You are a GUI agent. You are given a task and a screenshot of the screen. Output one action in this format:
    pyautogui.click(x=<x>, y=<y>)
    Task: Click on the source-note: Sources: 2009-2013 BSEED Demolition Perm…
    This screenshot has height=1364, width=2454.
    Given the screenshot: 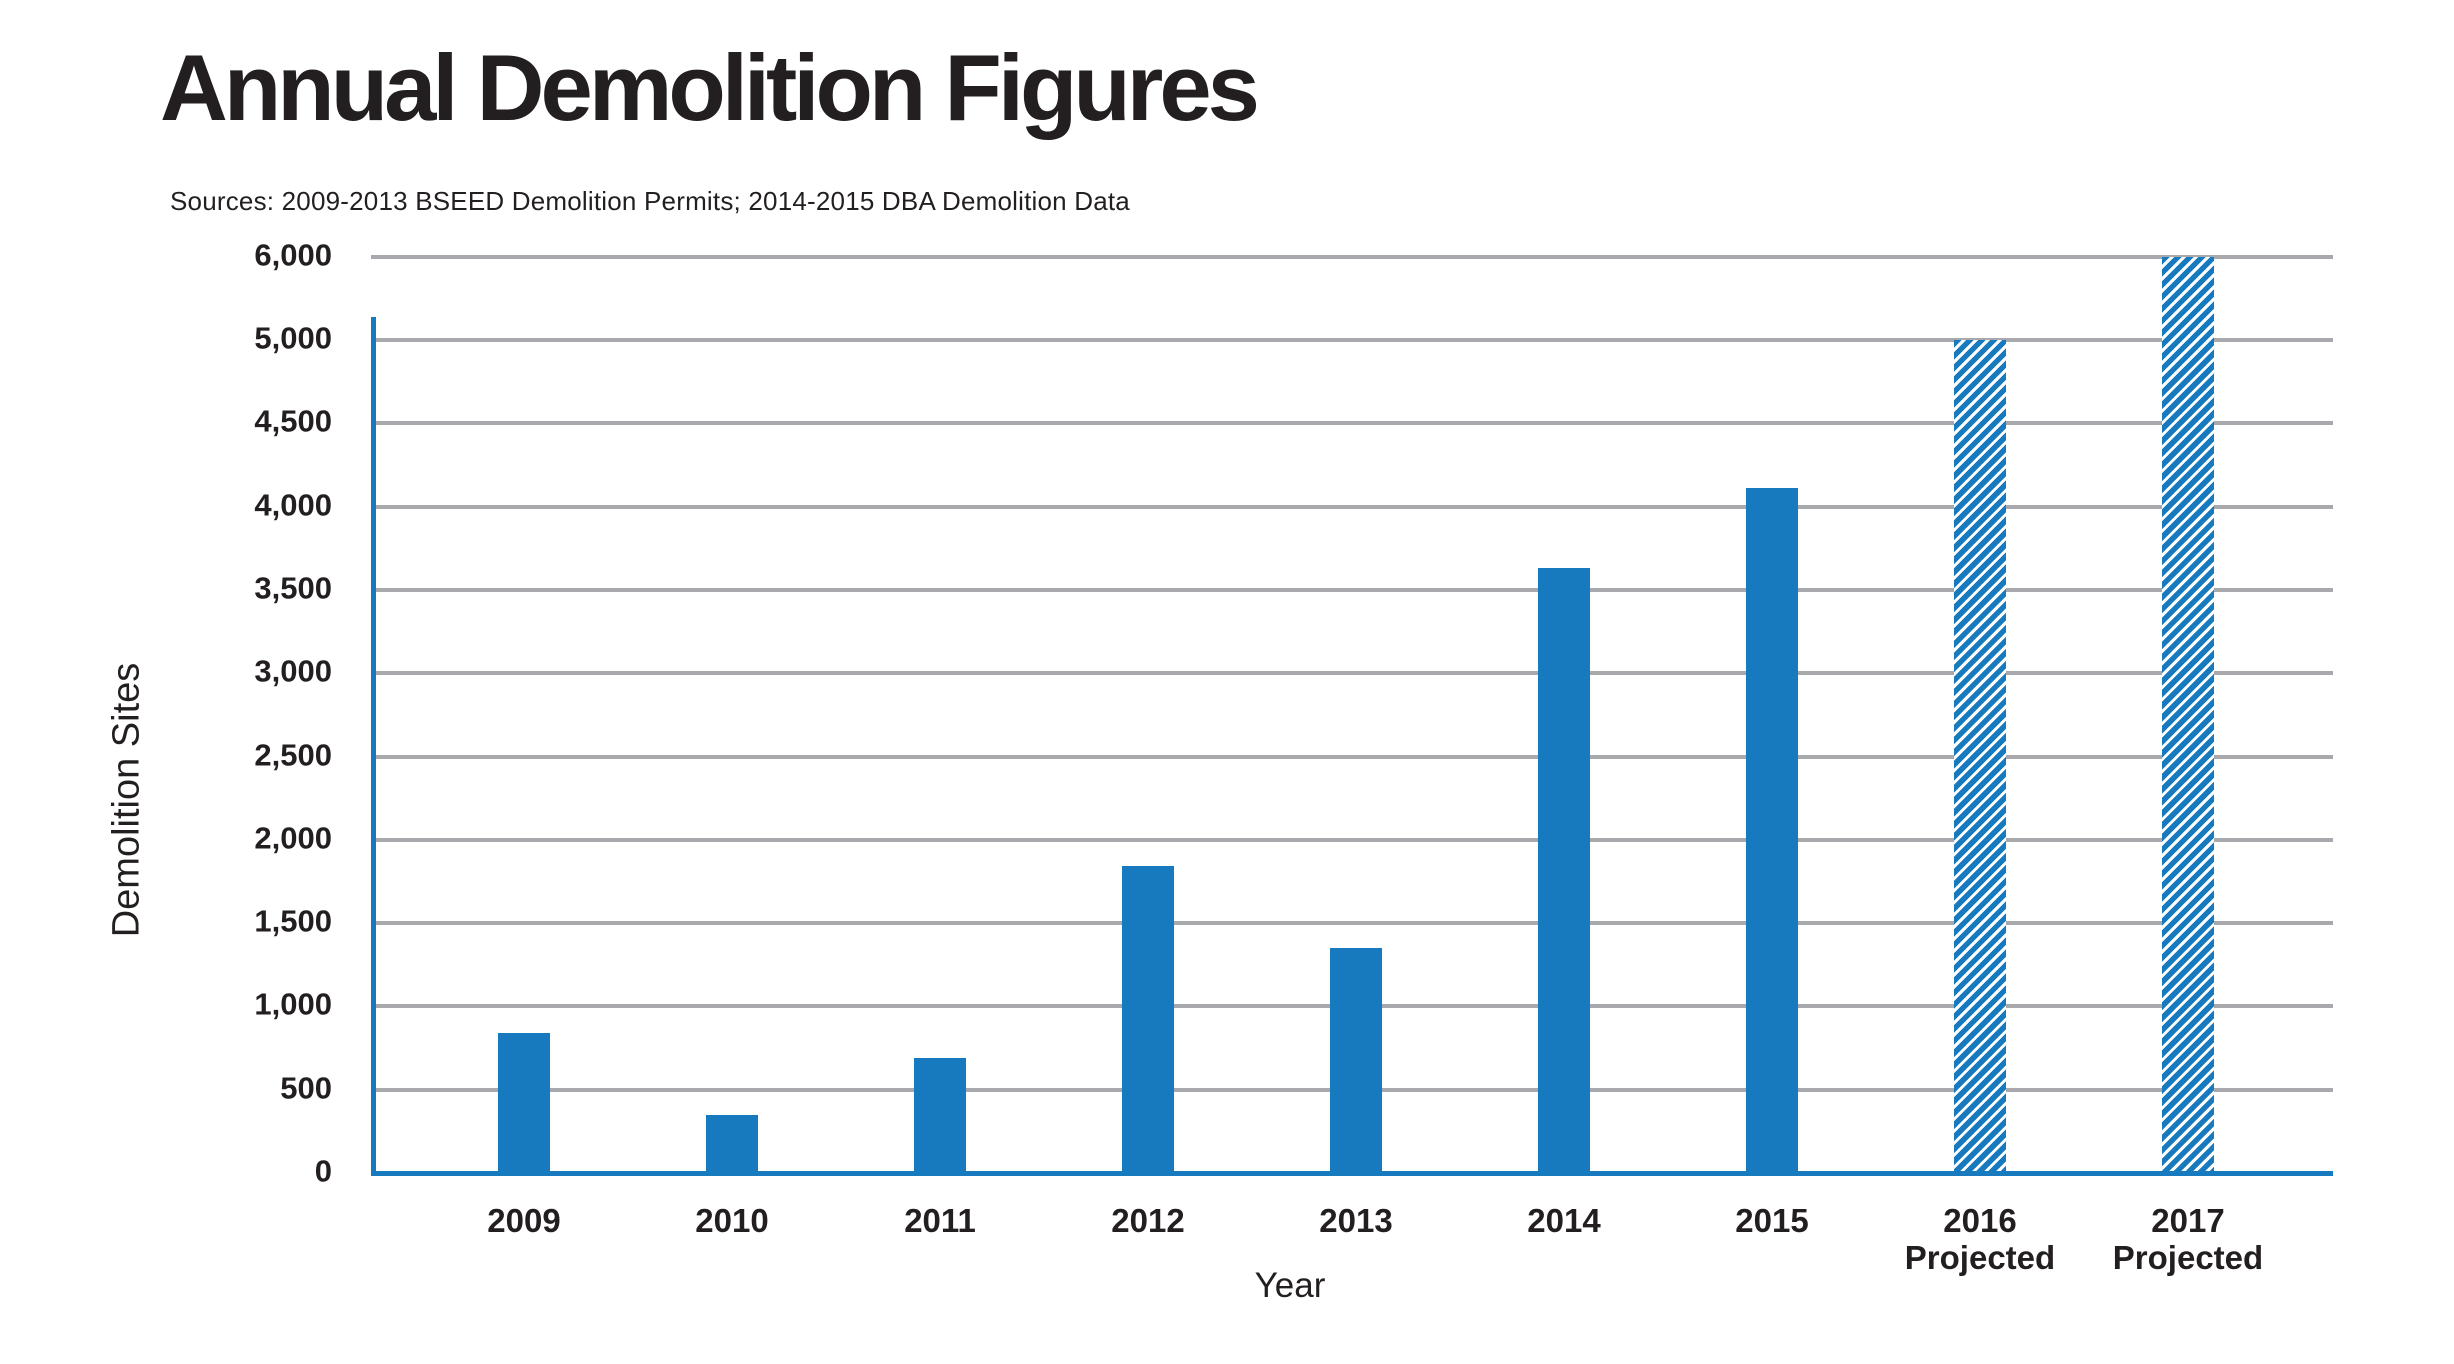 What is the action you would take?
    pyautogui.click(x=650, y=201)
    